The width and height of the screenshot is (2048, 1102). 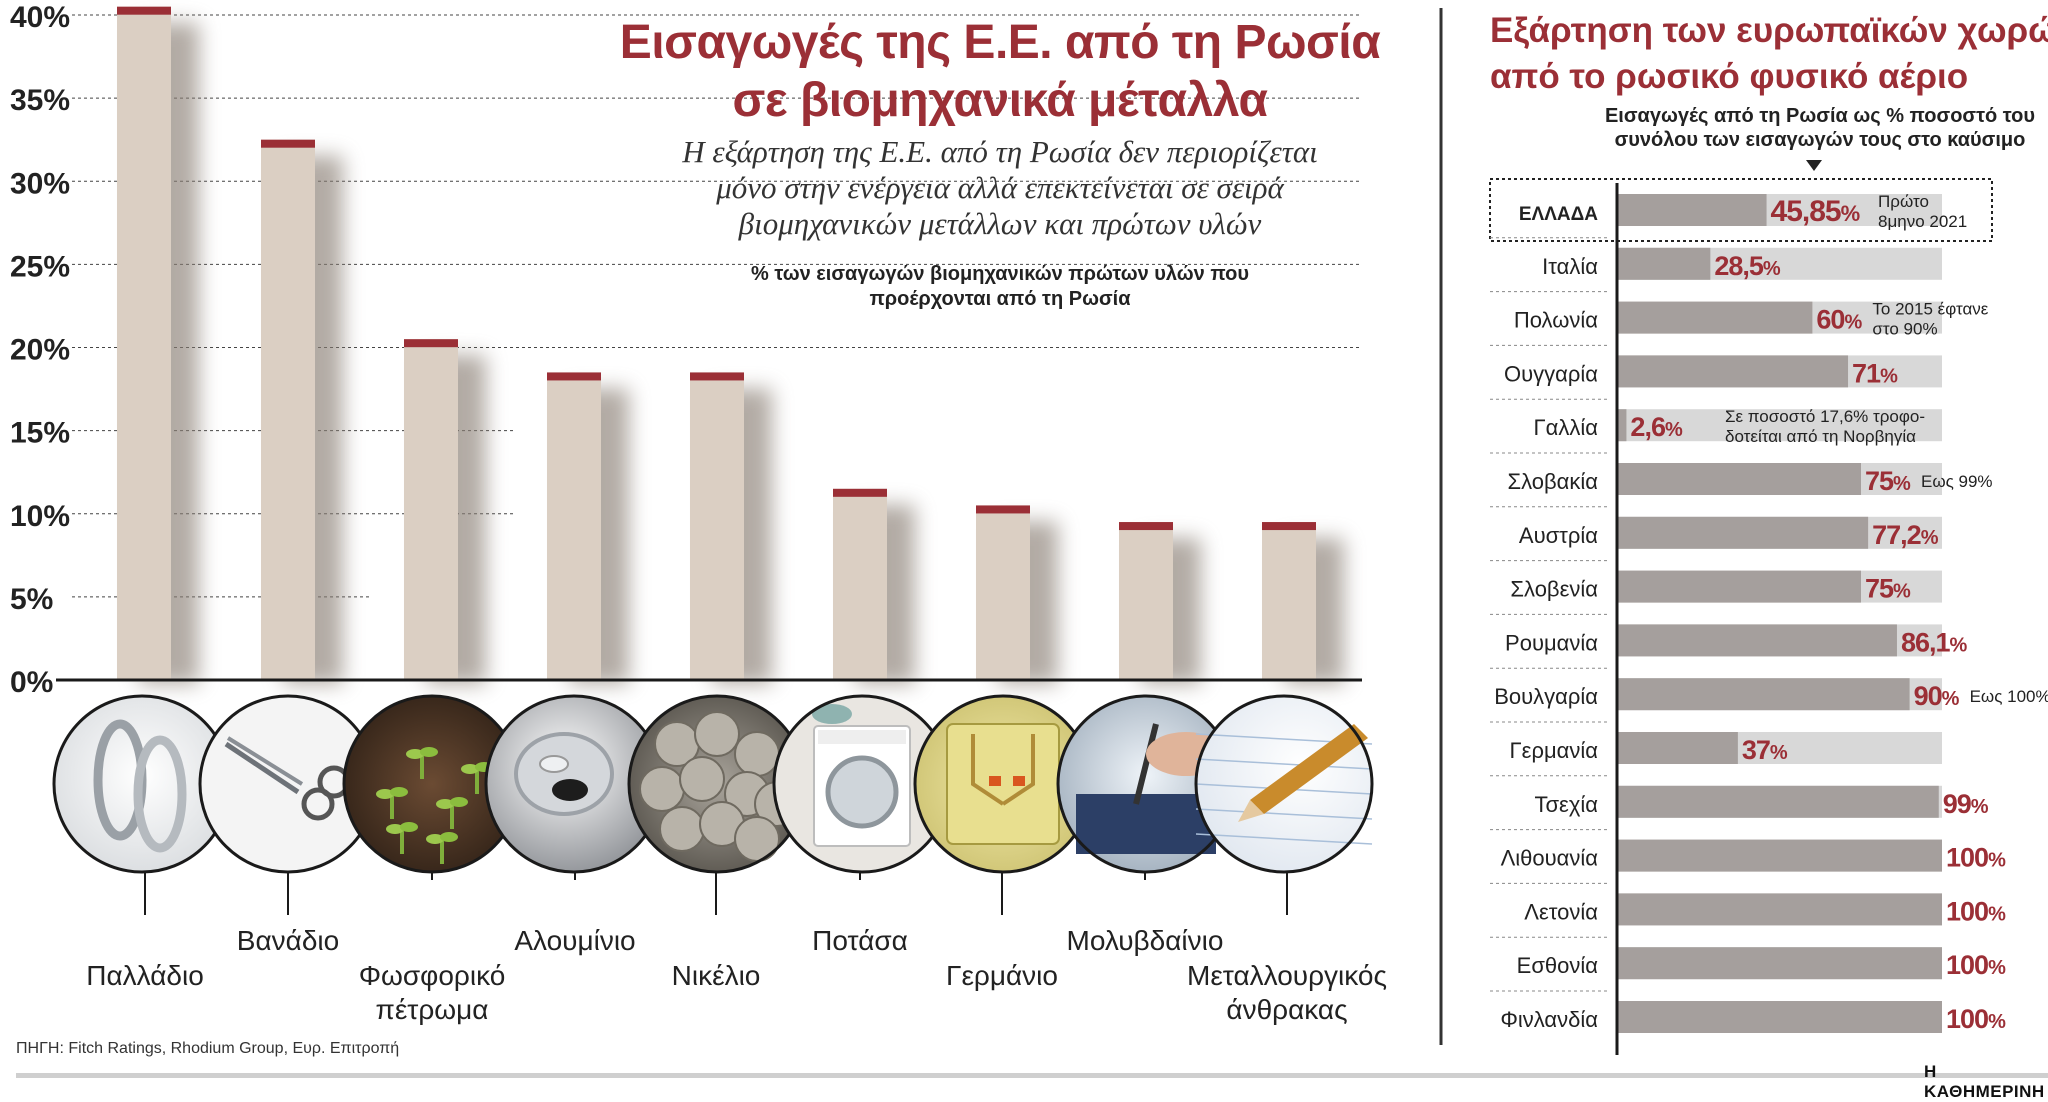 What do you see at coordinates (288, 940) in the screenshot?
I see `category-label: Βανάδιο` at bounding box center [288, 940].